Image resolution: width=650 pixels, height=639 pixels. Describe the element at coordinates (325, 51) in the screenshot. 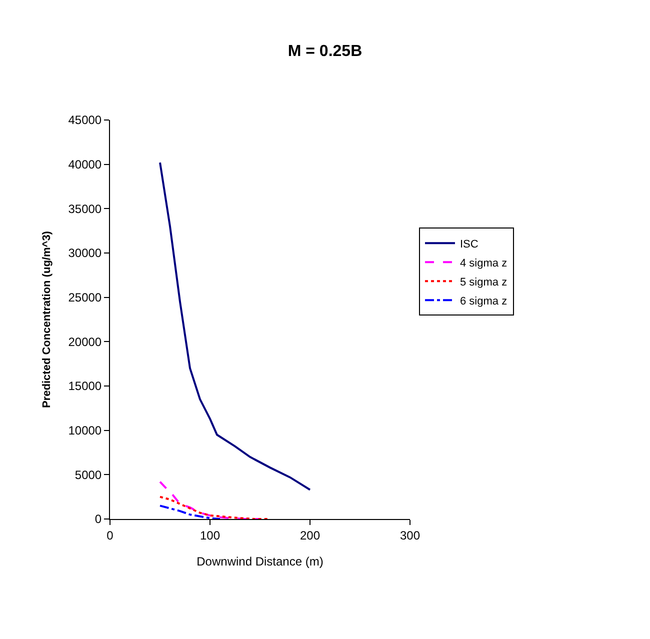

I see `chart-title: M = 0.25B` at that location.